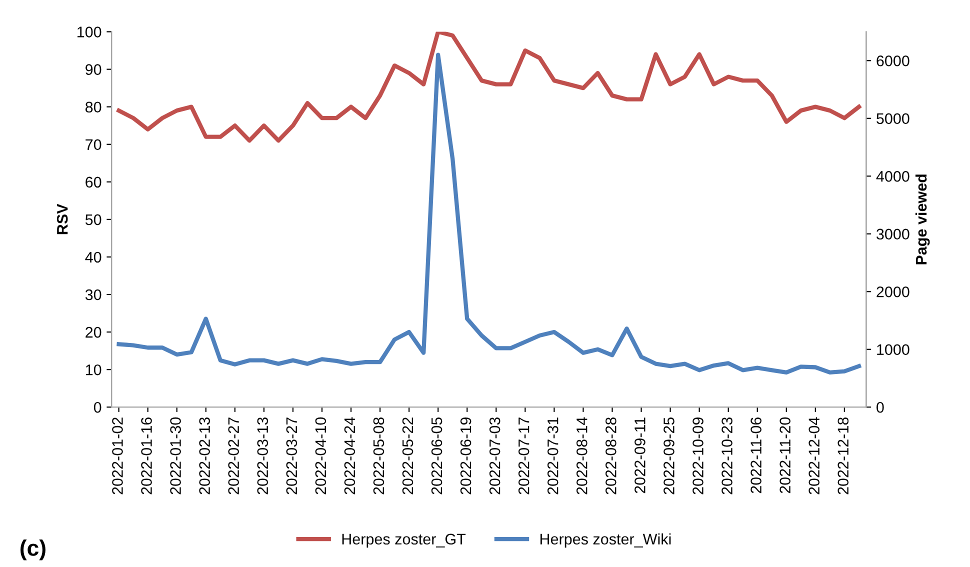  What do you see at coordinates (292, 456) in the screenshot?
I see `x-tick-label: 2022-03-27` at bounding box center [292, 456].